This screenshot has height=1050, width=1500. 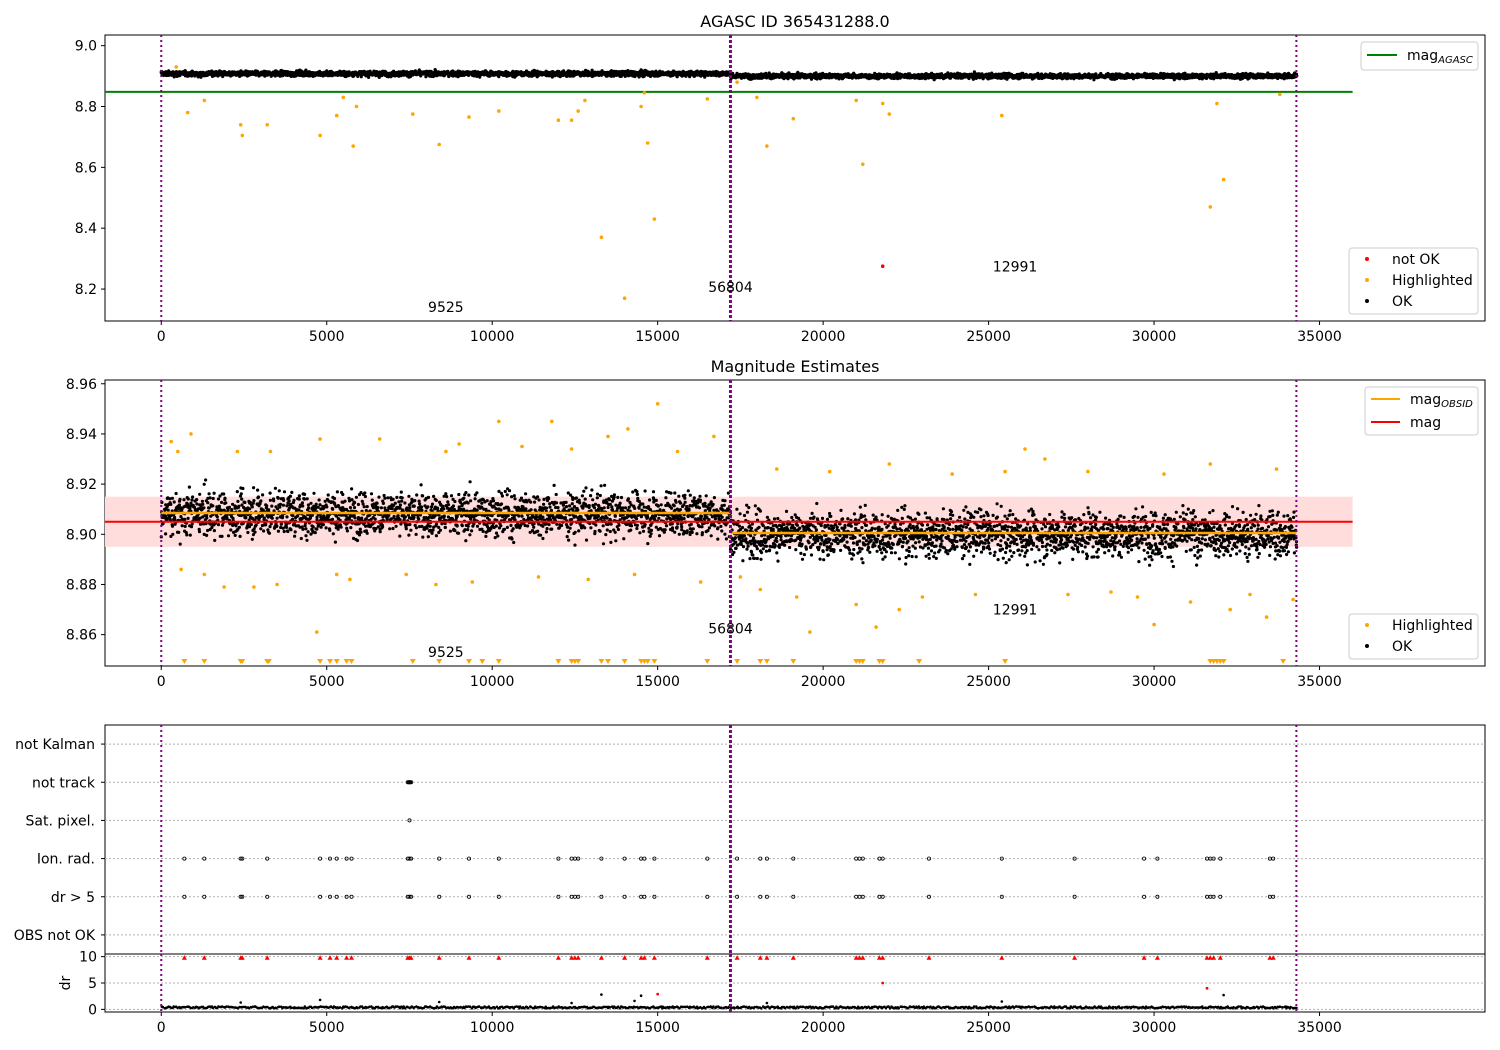 What do you see at coordinates (794, 21) in the screenshot?
I see `chart-title: AGASC ID 365431288.0` at bounding box center [794, 21].